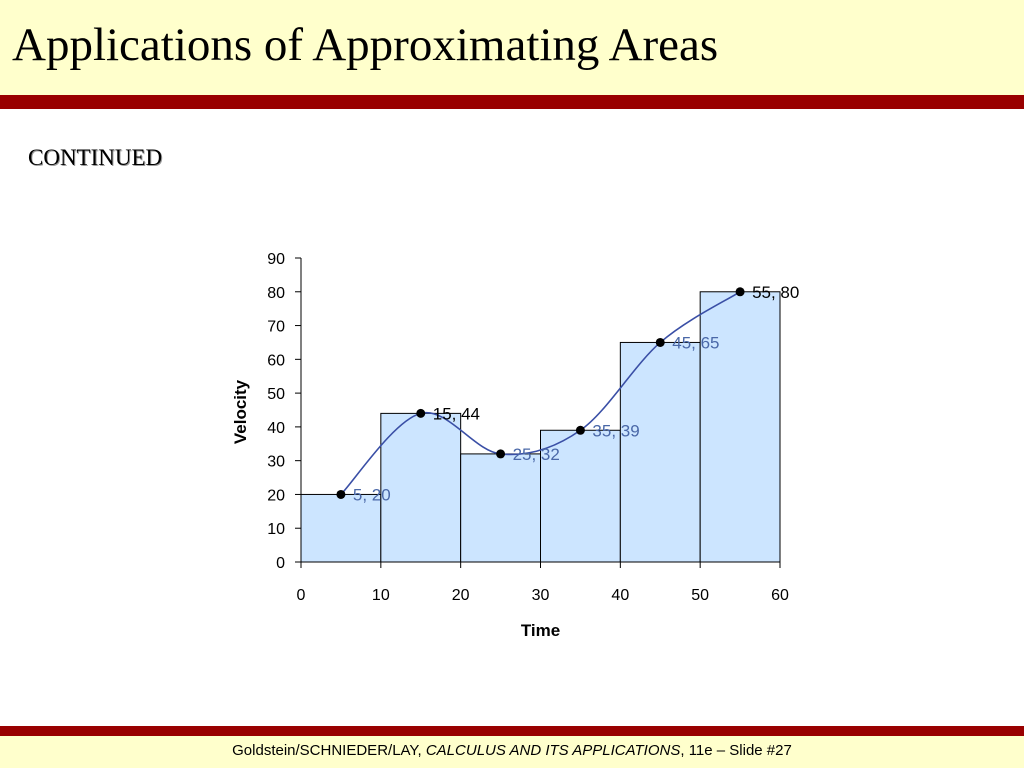 The width and height of the screenshot is (1024, 768). Describe the element at coordinates (372, 494) in the screenshot. I see `data-label-0: 5, 20` at that location.